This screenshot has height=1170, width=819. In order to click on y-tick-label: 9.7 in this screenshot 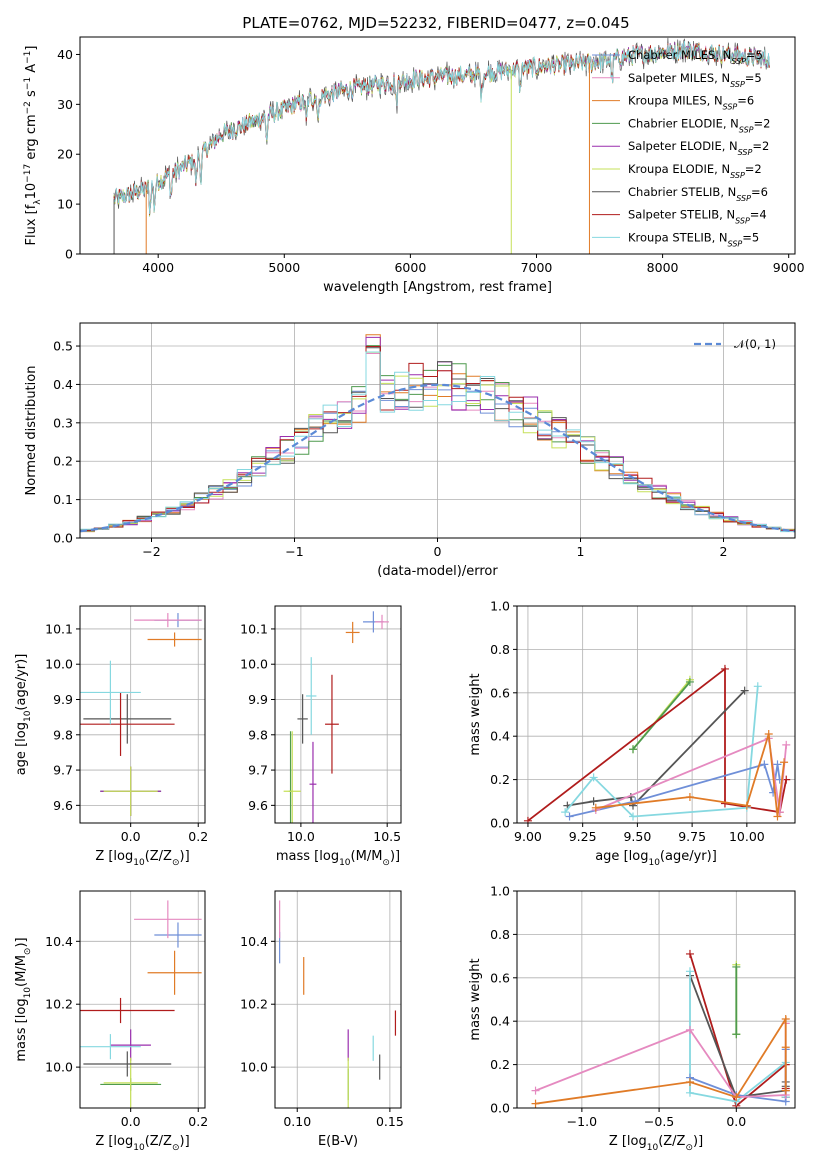, I will do `click(258, 770)`.